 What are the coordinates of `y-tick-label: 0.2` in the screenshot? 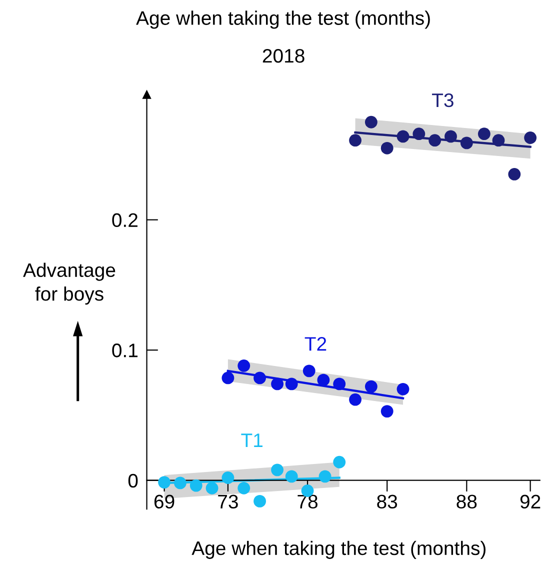 It's located at (125, 220).